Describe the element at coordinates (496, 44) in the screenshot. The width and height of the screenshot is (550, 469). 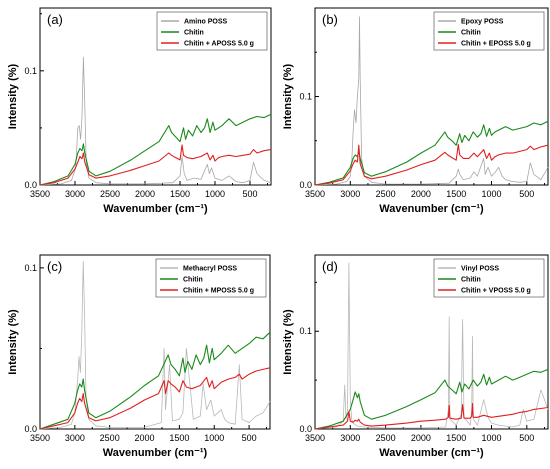
I see `legend-entry: Chitin + EPOSS 5.0 g` at that location.